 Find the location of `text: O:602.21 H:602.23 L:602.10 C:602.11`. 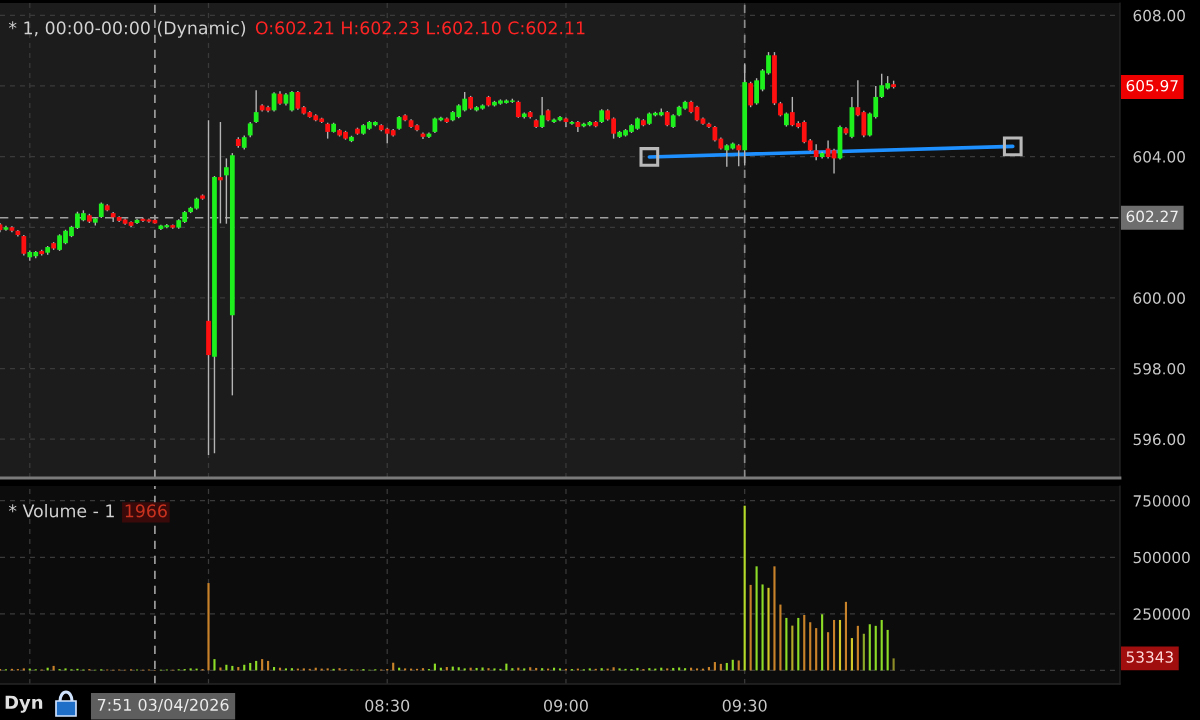

text: O:602.21 H:602.23 L:602.10 C:602.11 is located at coordinates (420, 28).